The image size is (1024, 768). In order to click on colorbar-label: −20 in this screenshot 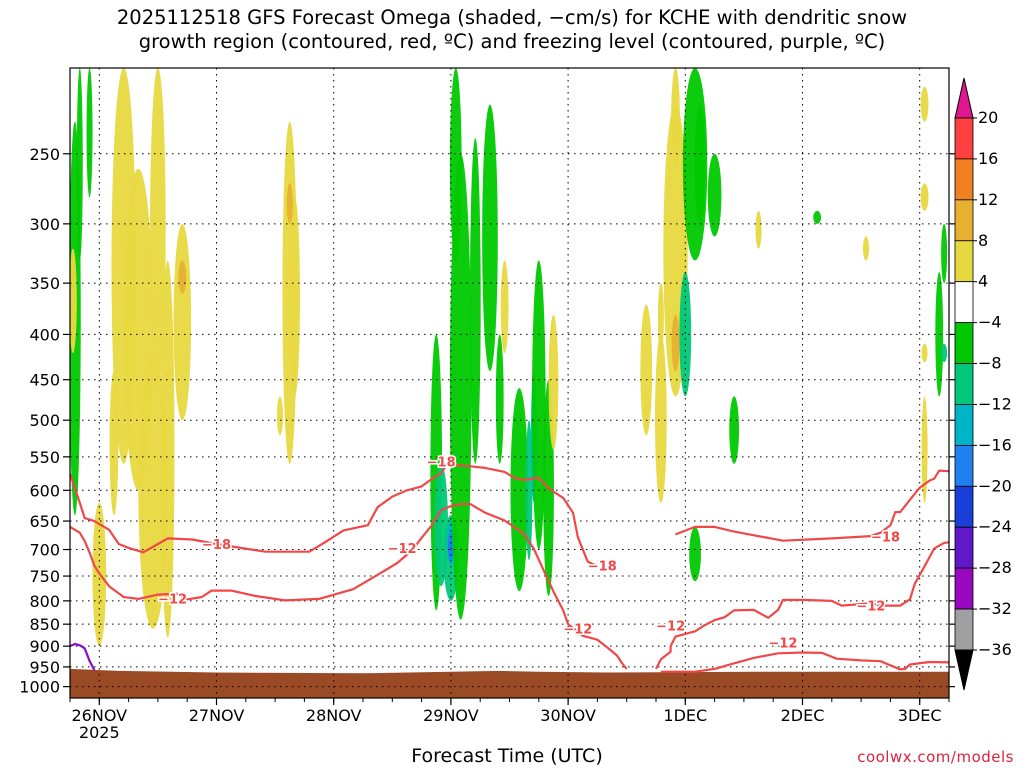, I will do `click(995, 485)`.